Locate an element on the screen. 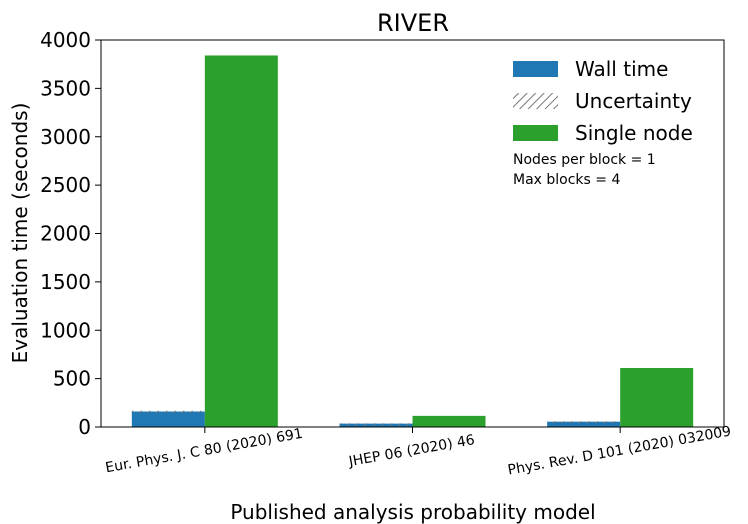 This screenshot has height=524, width=748. y-axis: 0 500 1000 1500 2000 2500 3000 3500 4000 is located at coordinates (70, 233).